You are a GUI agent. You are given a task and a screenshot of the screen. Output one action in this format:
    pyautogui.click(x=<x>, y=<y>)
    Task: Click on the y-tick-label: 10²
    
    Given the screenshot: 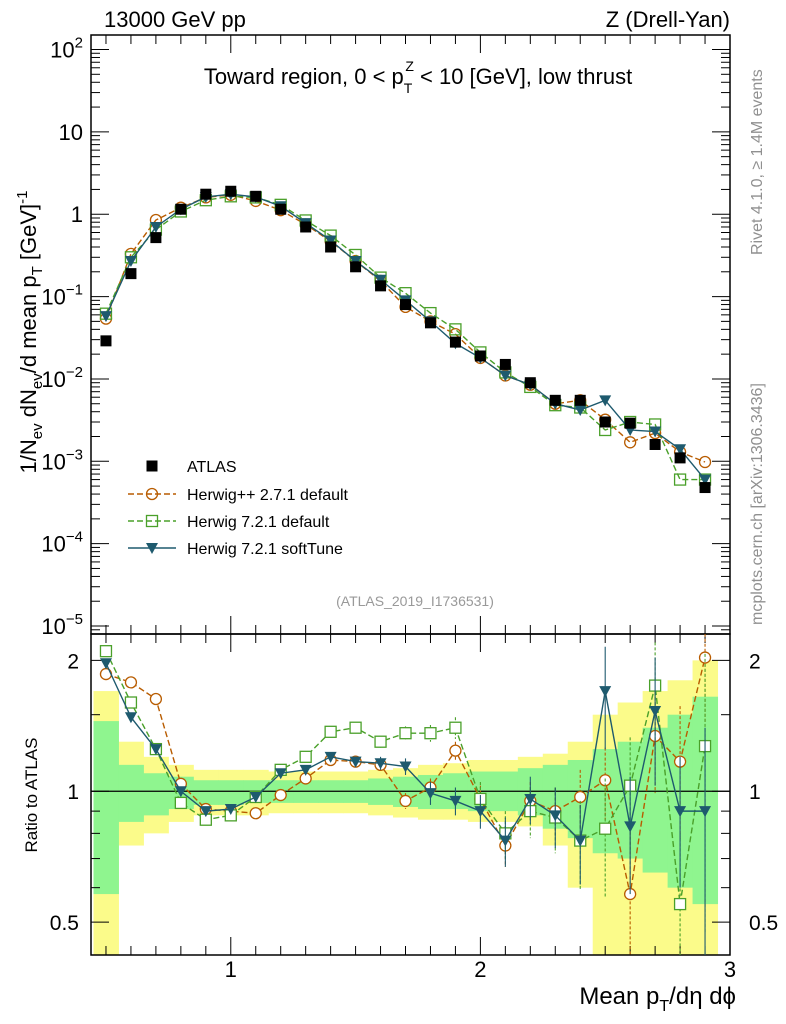 What is the action you would take?
    pyautogui.click(x=66, y=49)
    